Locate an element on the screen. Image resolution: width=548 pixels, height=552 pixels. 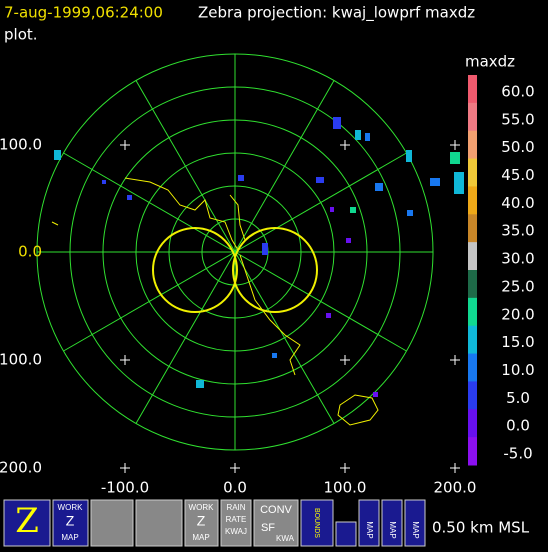
y-axis-label: 200.0 is located at coordinates (21, 468).